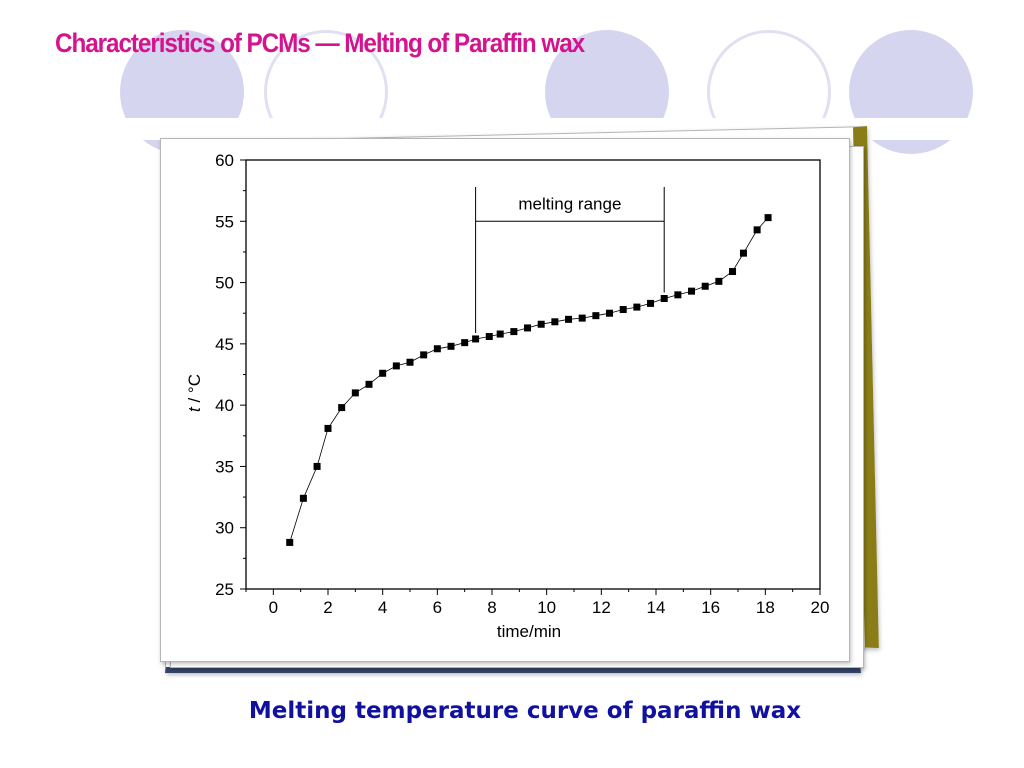 This screenshot has width=1024, height=768. I want to click on x-tick-label-2: 2, so click(327, 607).